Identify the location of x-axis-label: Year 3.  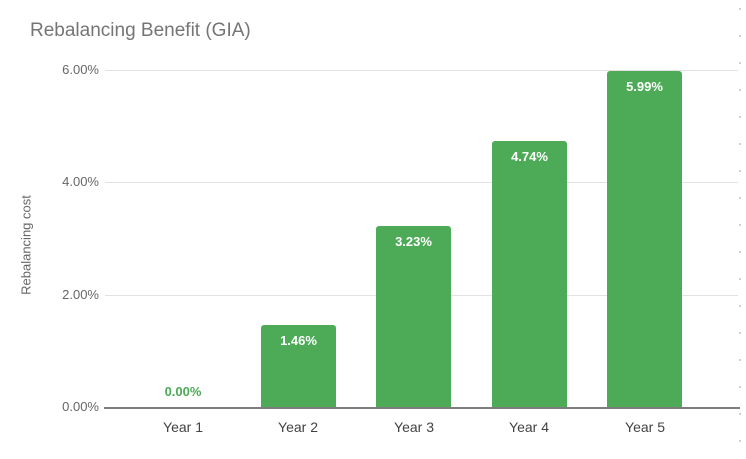
(414, 427).